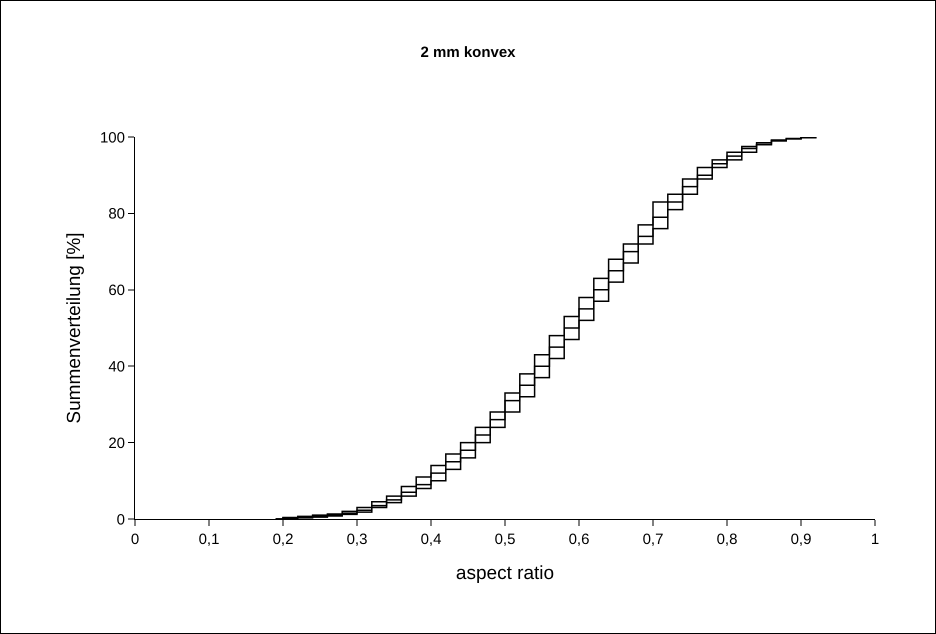  What do you see at coordinates (116, 367) in the screenshot?
I see `y-tick-label: 40` at bounding box center [116, 367].